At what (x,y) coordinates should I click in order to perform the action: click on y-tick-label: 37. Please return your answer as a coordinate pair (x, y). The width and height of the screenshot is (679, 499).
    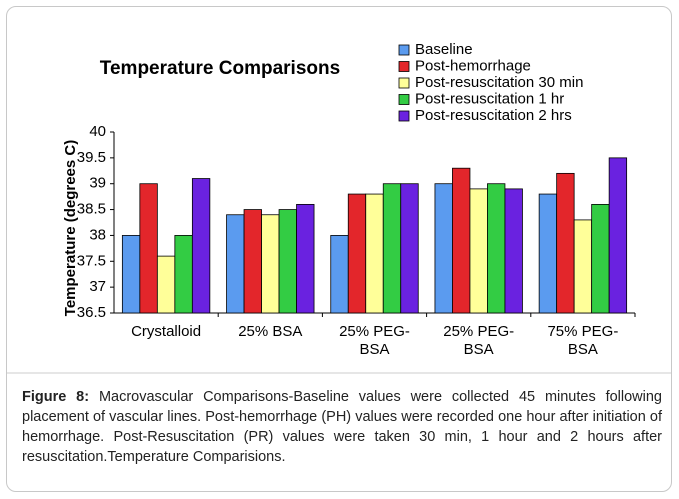
    Looking at the image, I should click on (97, 286).